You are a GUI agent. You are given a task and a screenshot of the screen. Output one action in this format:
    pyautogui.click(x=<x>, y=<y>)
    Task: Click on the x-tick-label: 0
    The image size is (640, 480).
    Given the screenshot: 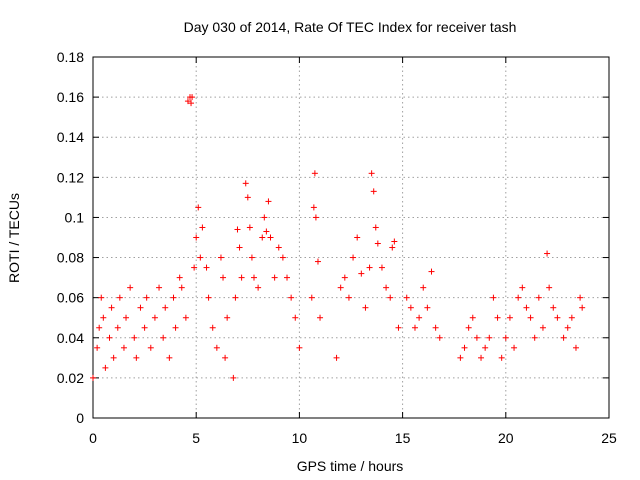 What is the action you would take?
    pyautogui.click(x=93, y=438)
    